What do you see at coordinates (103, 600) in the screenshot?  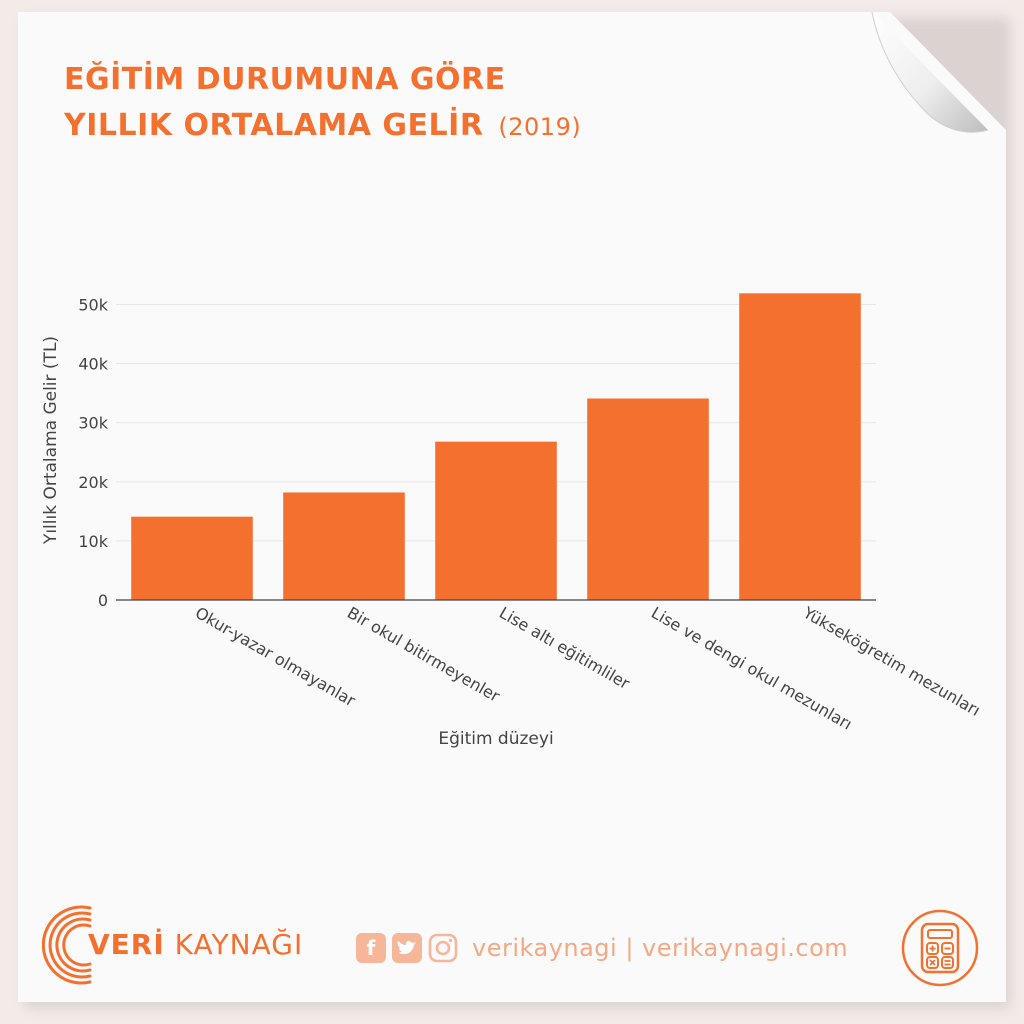 I see `y-tick-label: 0` at bounding box center [103, 600].